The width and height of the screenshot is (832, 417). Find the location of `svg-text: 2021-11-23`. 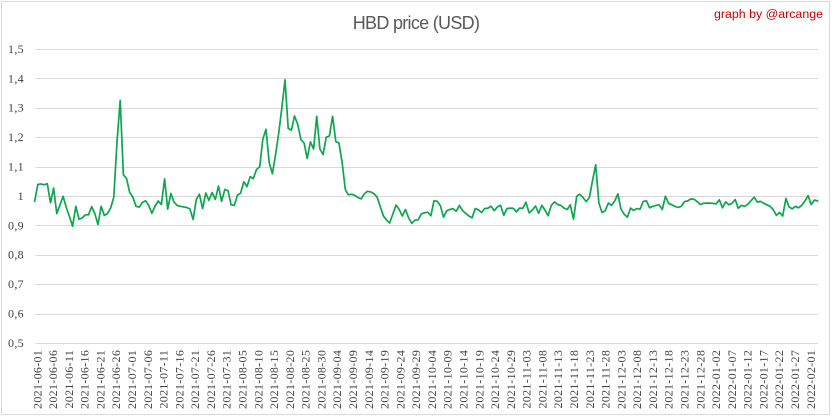

svg-text: 2021-11-23 is located at coordinates (590, 379).